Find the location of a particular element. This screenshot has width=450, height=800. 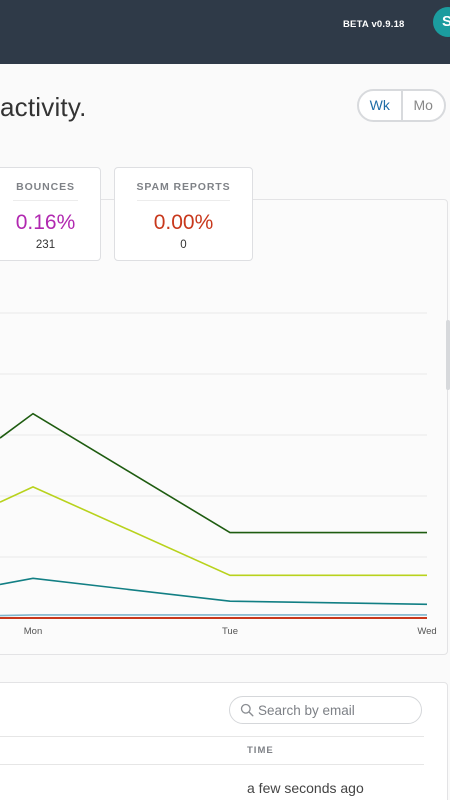

user-avatar: S is located at coordinates (441, 22).